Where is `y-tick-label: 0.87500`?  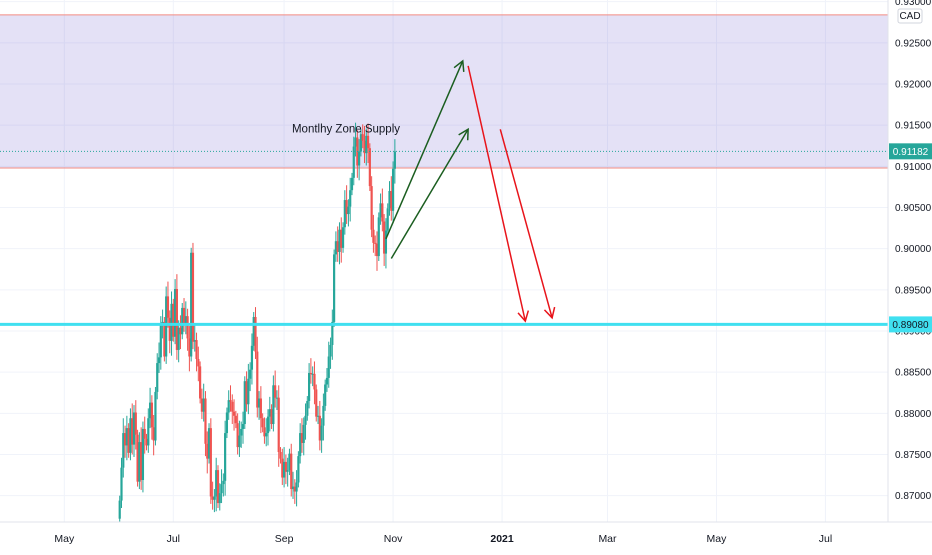 y-tick-label: 0.87500 is located at coordinates (913, 455).